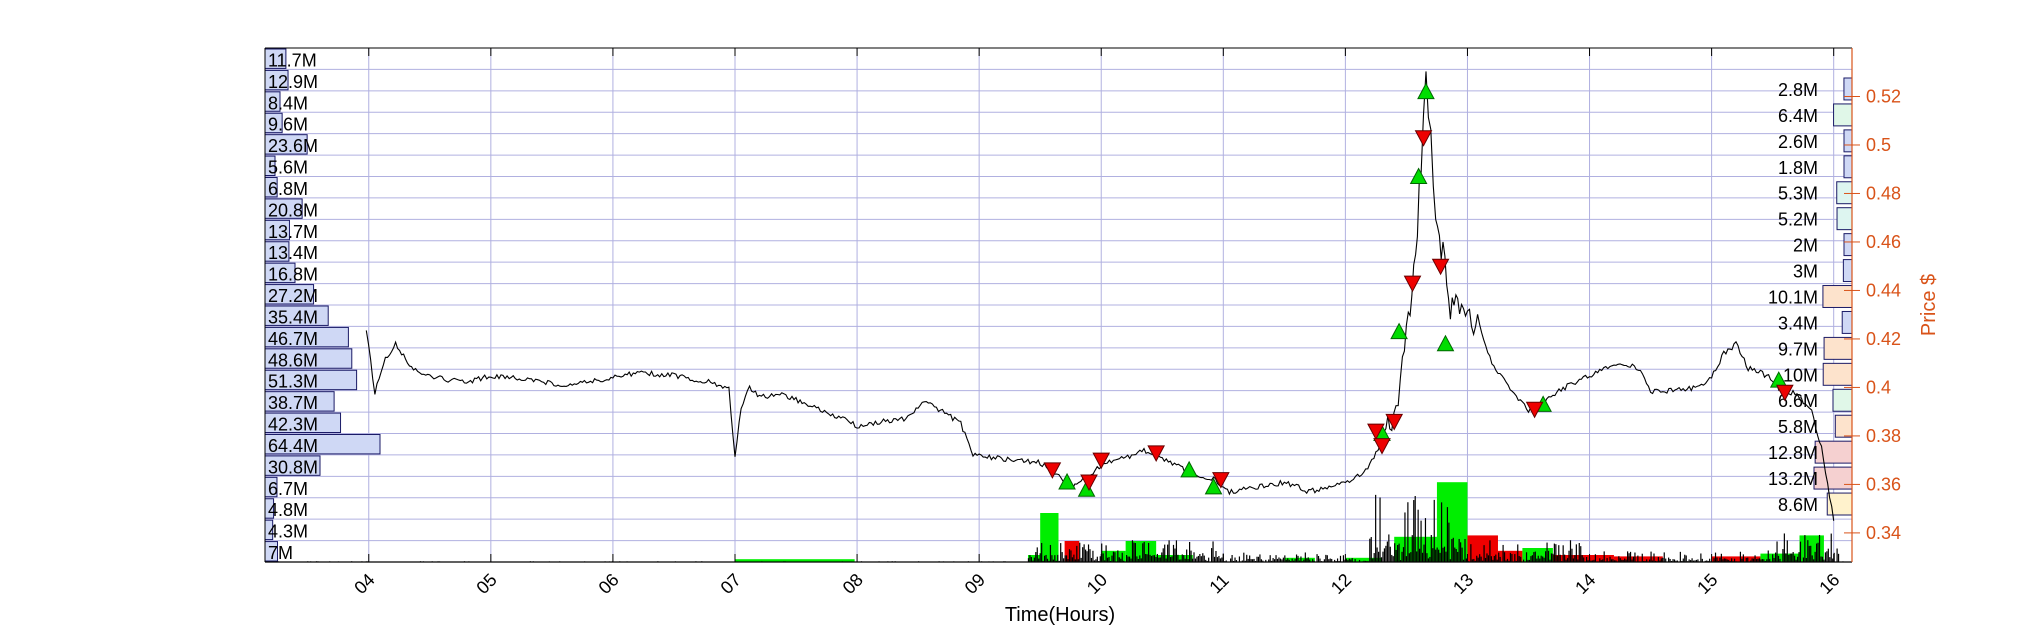 The image size is (2031, 625). What do you see at coordinates (1798, 427) in the screenshot?
I see `volume-profile-label-right: 5.8M` at bounding box center [1798, 427].